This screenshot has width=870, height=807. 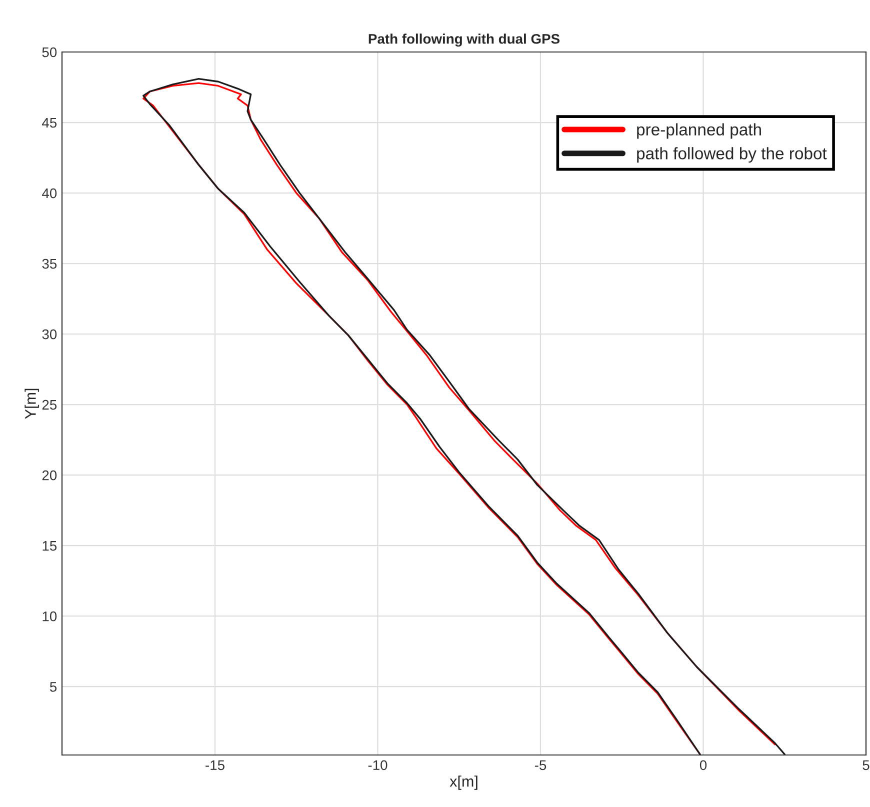 What do you see at coordinates (31, 403) in the screenshot?
I see `y-axis-title: Y[m]` at bounding box center [31, 403].